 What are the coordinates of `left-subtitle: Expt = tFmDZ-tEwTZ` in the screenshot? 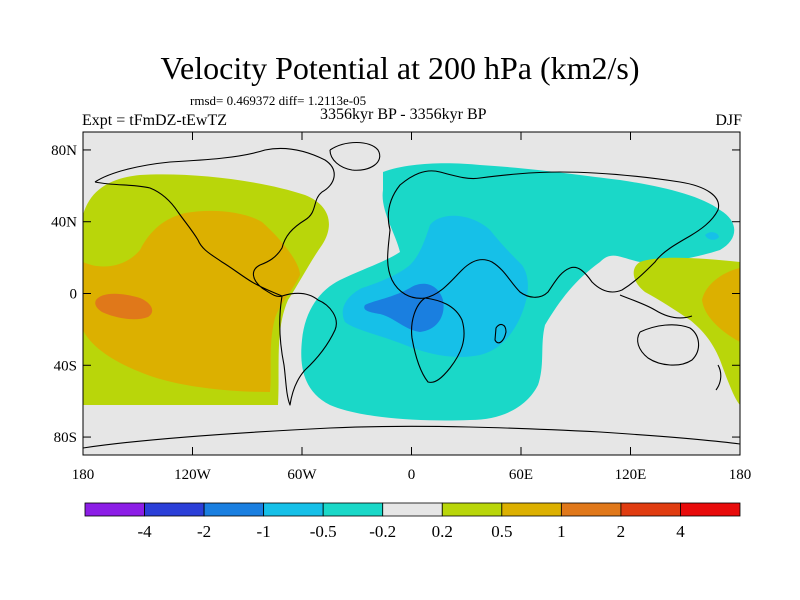 It's located at (155, 120).